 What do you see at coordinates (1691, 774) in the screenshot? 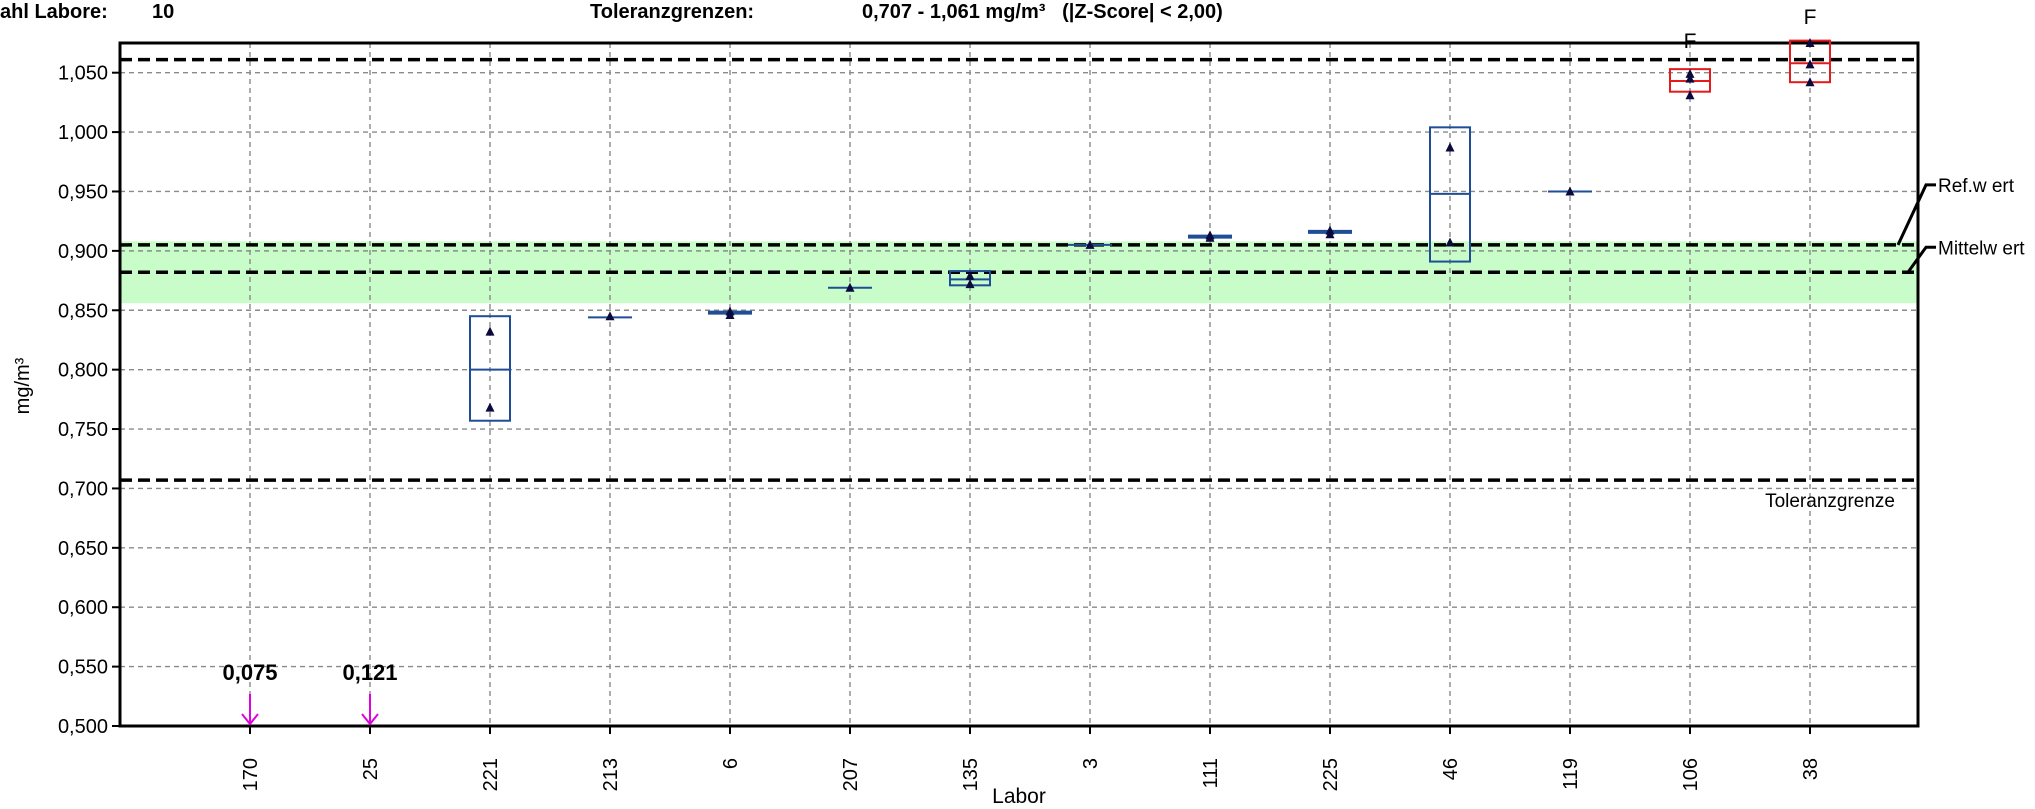
I see `x-tick-label: 106` at bounding box center [1691, 774].